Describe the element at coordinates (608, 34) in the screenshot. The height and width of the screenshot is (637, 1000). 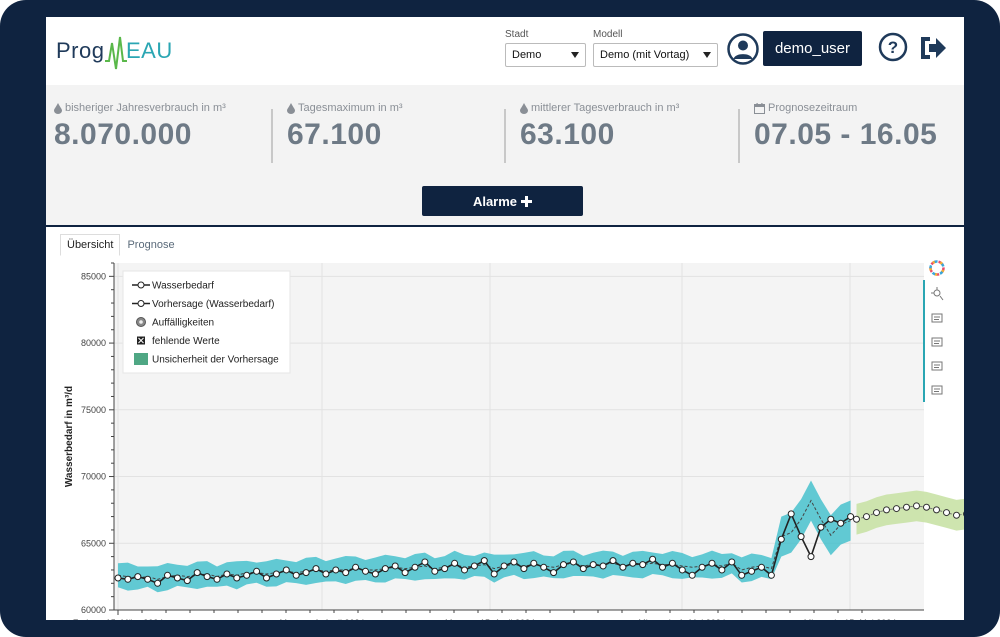
I see `modell-label: Modell` at that location.